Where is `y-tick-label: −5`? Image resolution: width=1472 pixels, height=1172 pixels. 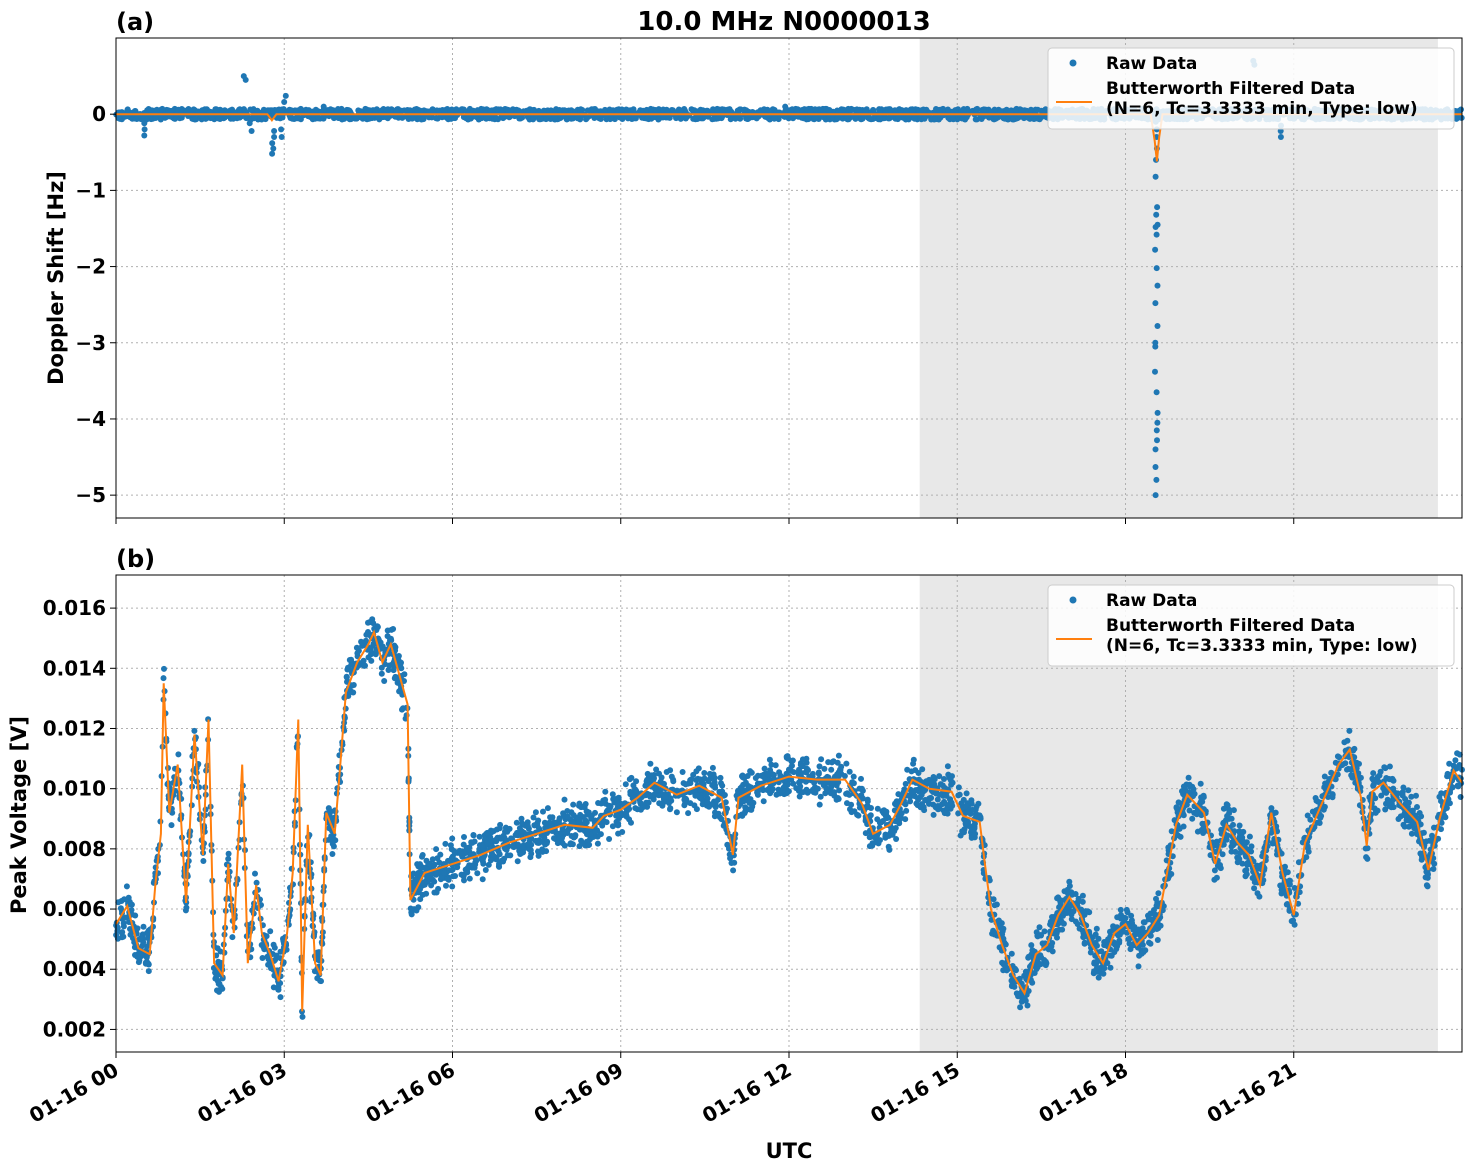 y-tick-label: −5 is located at coordinates (90, 495).